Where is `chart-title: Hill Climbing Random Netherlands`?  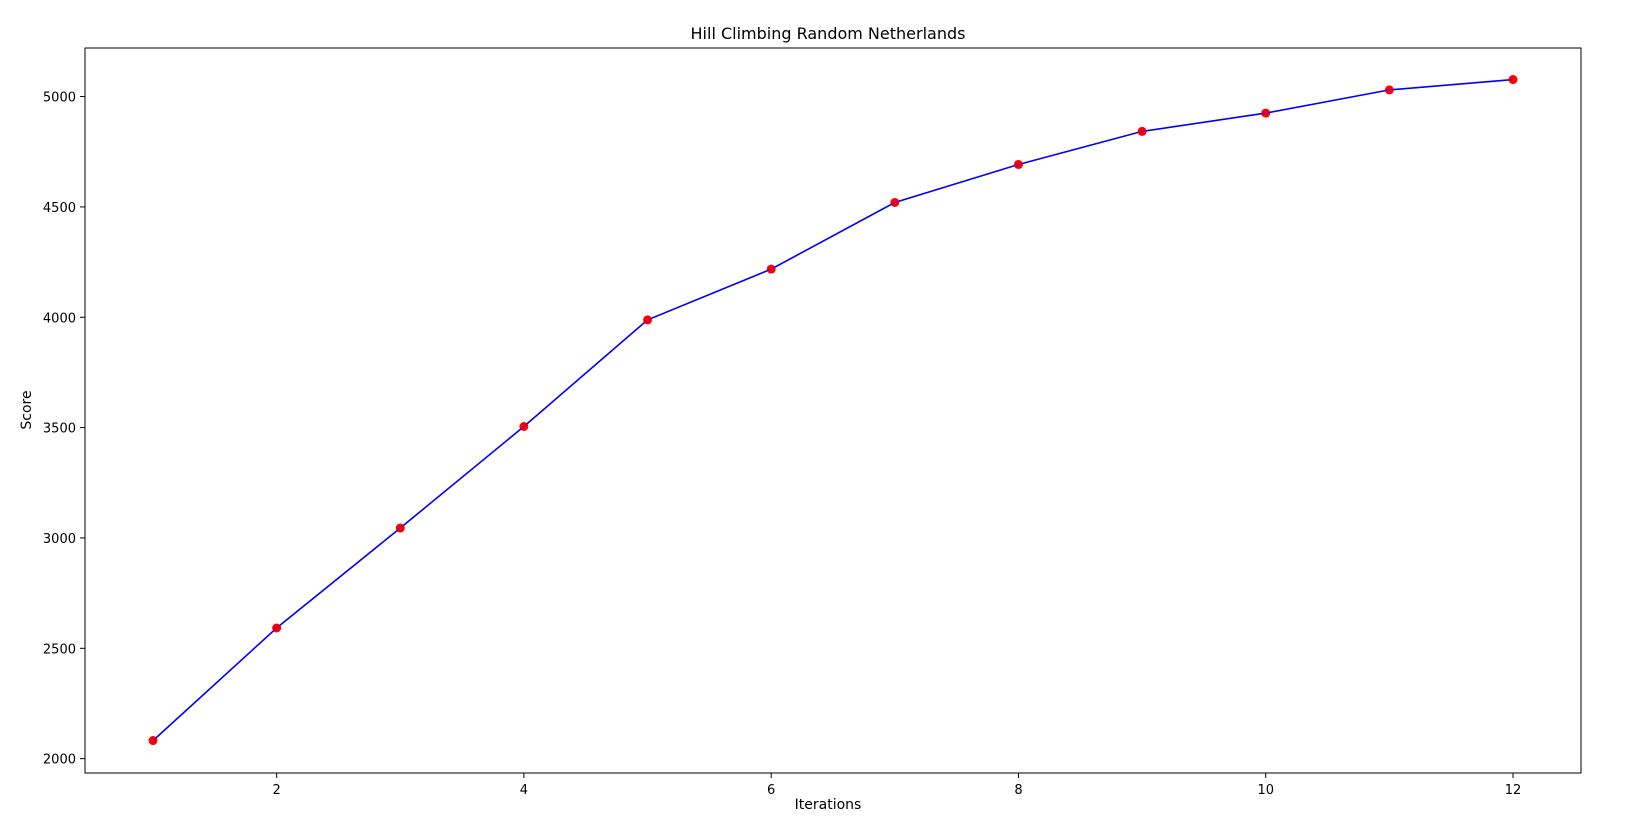
chart-title: Hill Climbing Random Netherlands is located at coordinates (828, 33).